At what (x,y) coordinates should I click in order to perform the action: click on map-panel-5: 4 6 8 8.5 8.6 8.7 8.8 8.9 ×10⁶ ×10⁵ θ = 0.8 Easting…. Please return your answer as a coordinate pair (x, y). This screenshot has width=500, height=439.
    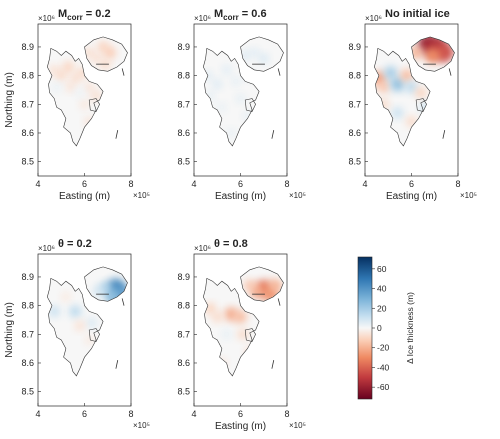
    Looking at the image, I should click on (241, 335).